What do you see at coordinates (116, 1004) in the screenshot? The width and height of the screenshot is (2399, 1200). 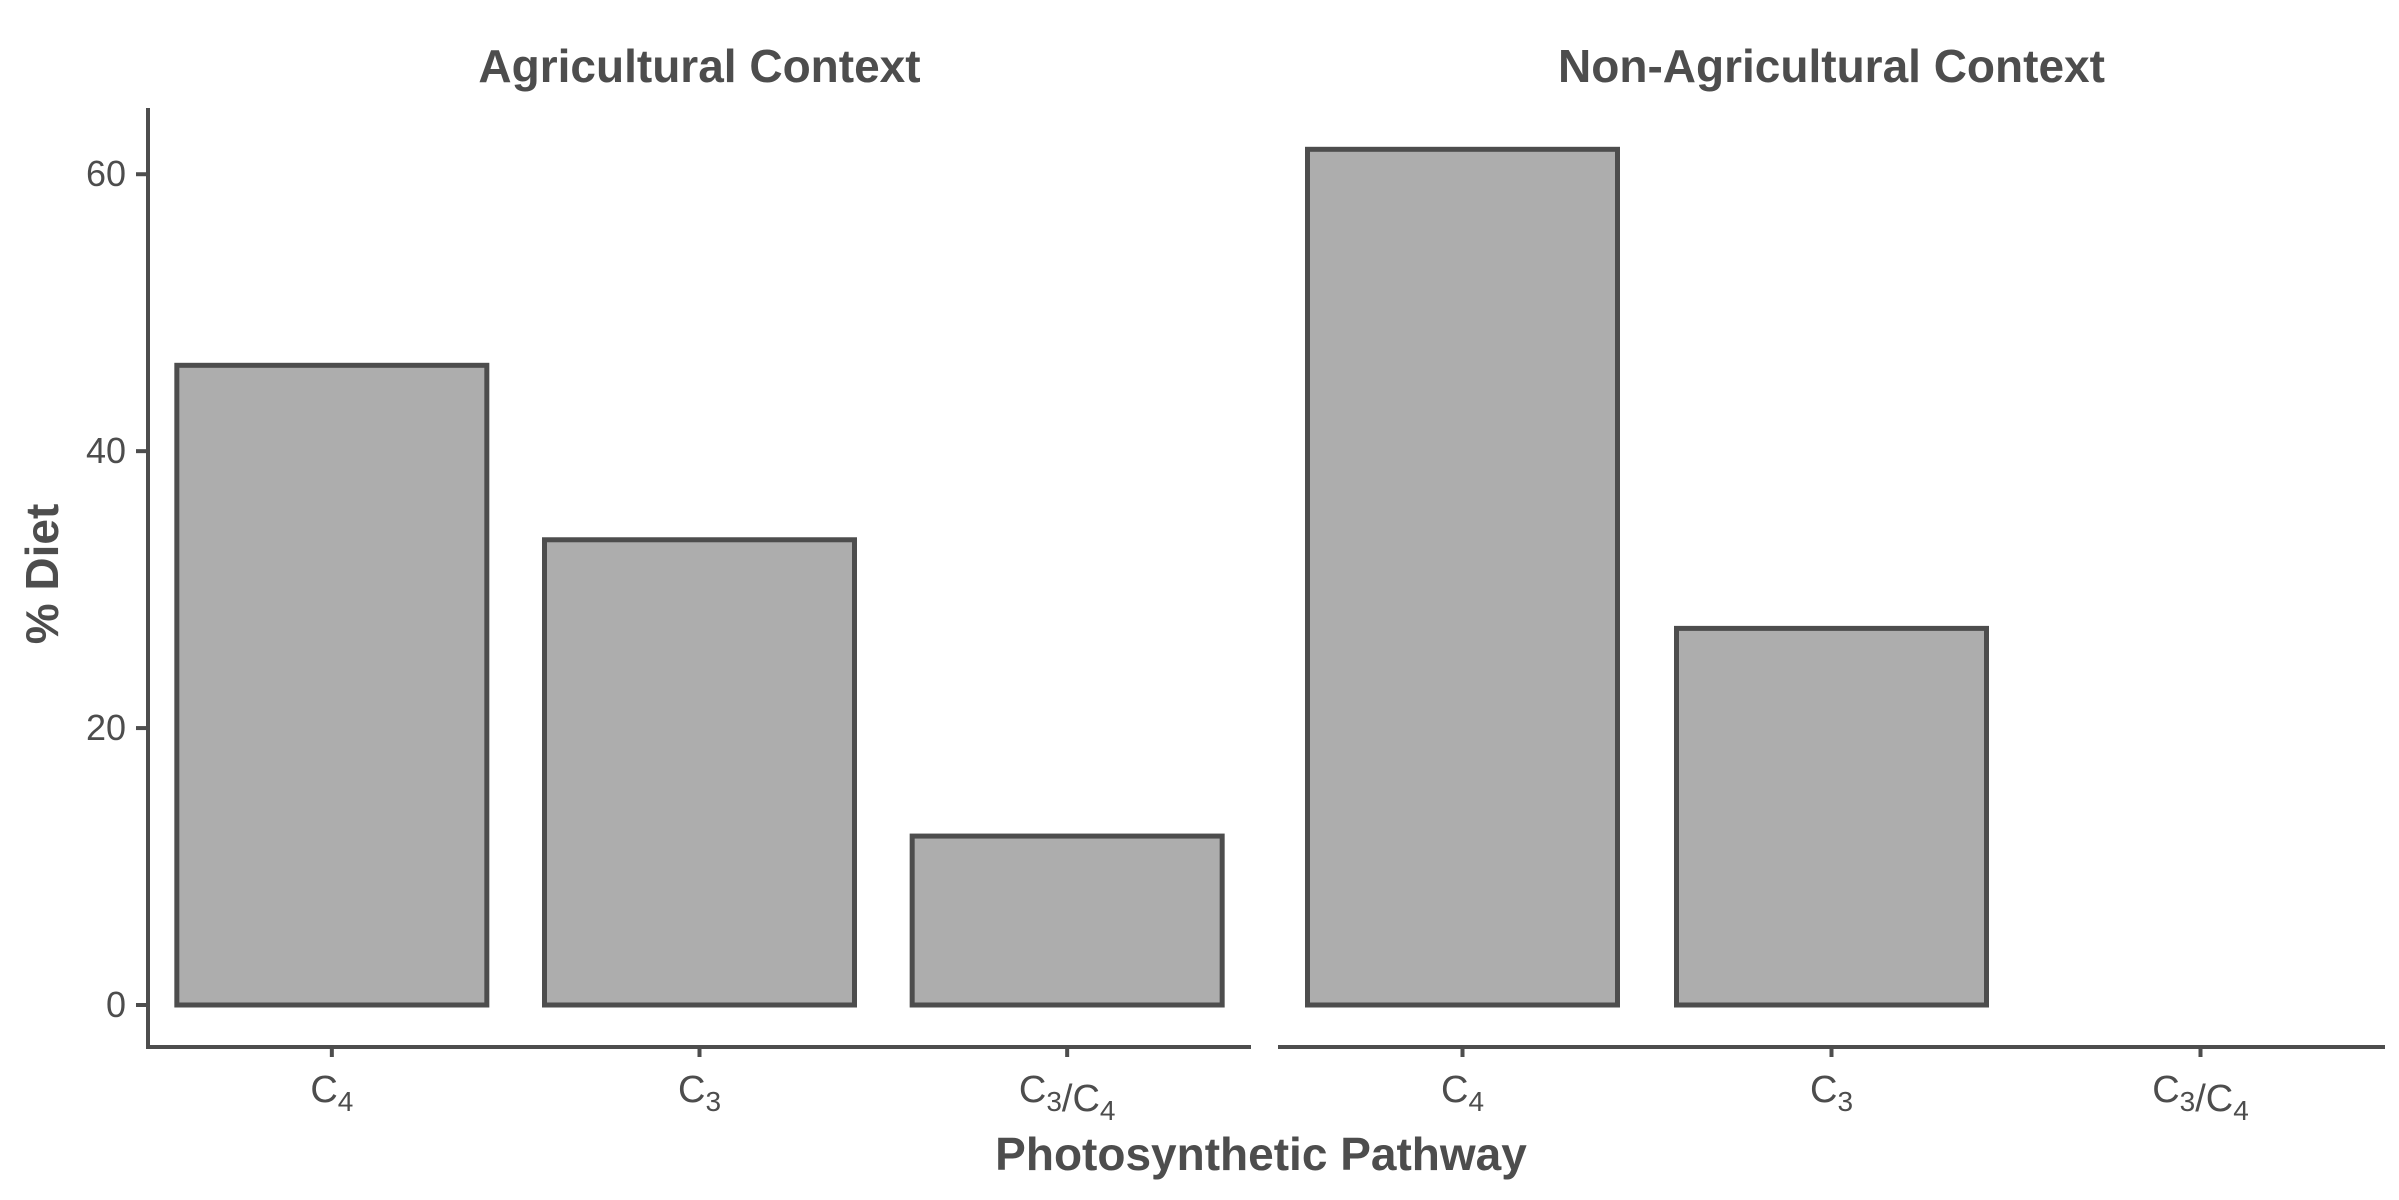 I see `y-tick-label-0: 0` at bounding box center [116, 1004].